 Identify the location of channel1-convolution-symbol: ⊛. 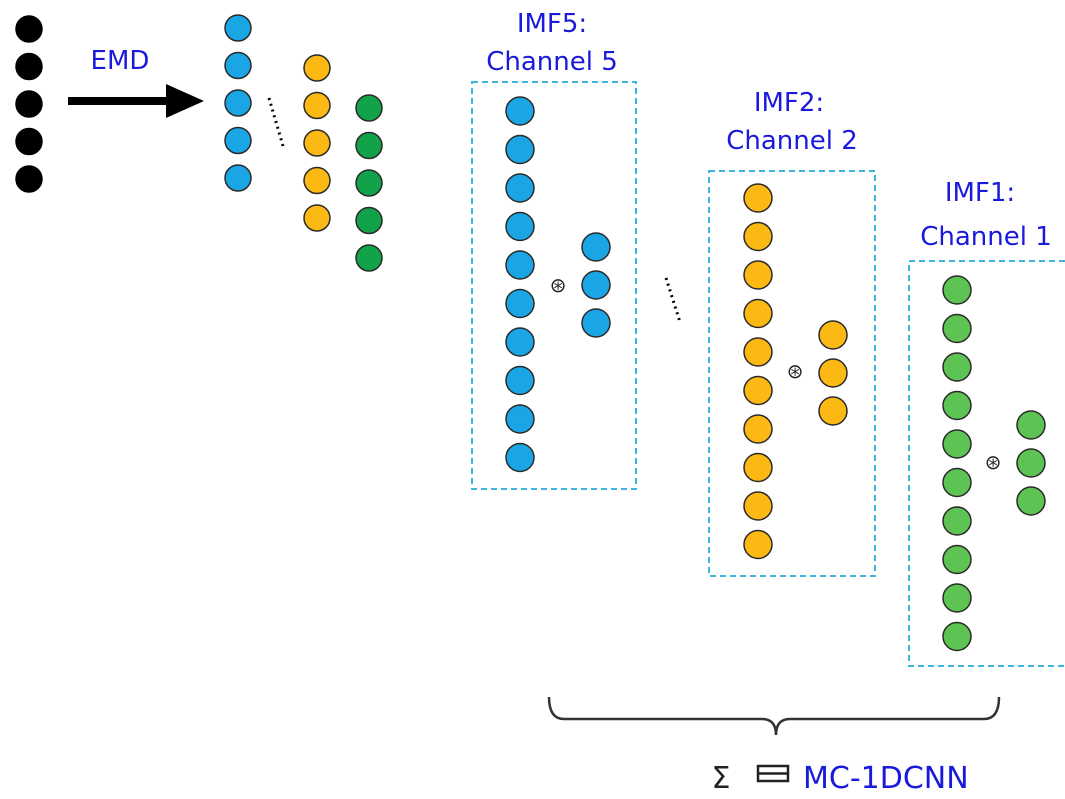
(993, 462).